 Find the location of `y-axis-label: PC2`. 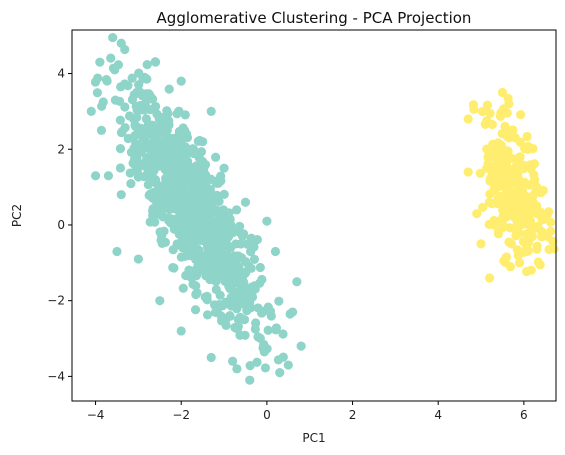

y-axis-label: PC2 is located at coordinates (17, 215).